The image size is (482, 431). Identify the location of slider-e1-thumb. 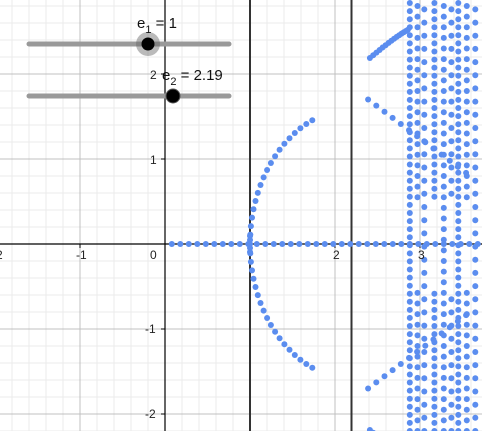
(148, 44).